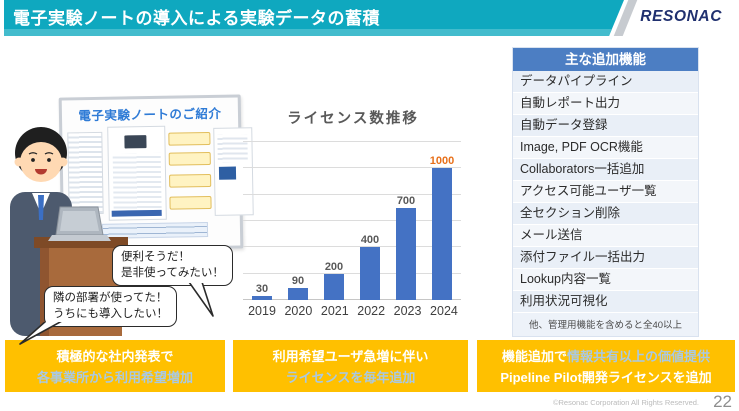 The height and width of the screenshot is (411, 739). I want to click on summary-box-3-line1-highlight: 情報共有以上の価値提供, so click(639, 356).